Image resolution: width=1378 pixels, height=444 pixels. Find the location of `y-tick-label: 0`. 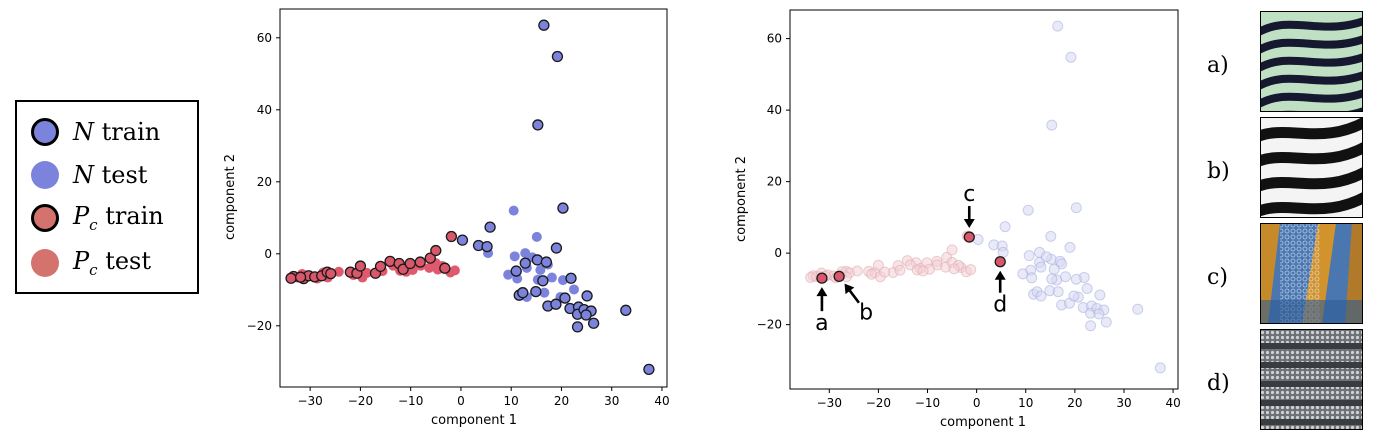

y-tick-label: 0 is located at coordinates (778, 253).